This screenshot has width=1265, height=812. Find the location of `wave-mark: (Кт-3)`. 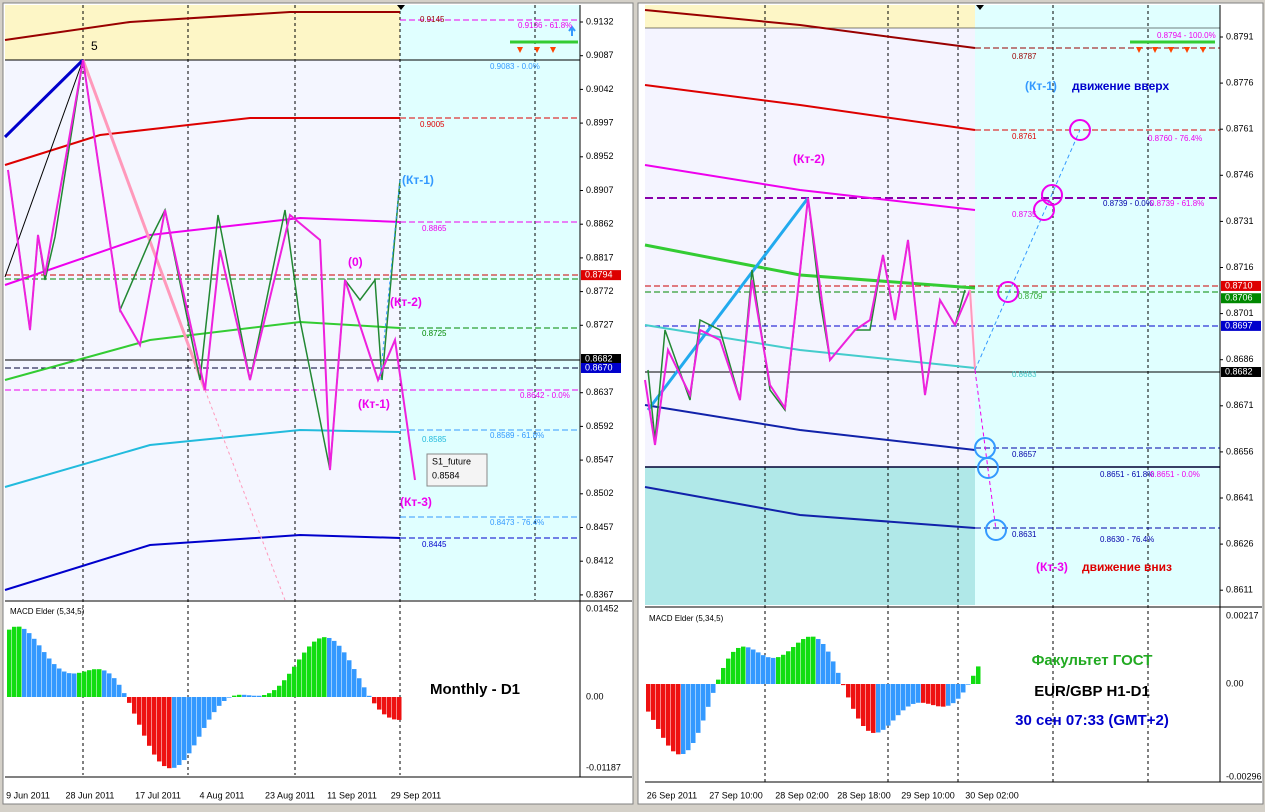

wave-mark: (Кт-3) is located at coordinates (416, 502).